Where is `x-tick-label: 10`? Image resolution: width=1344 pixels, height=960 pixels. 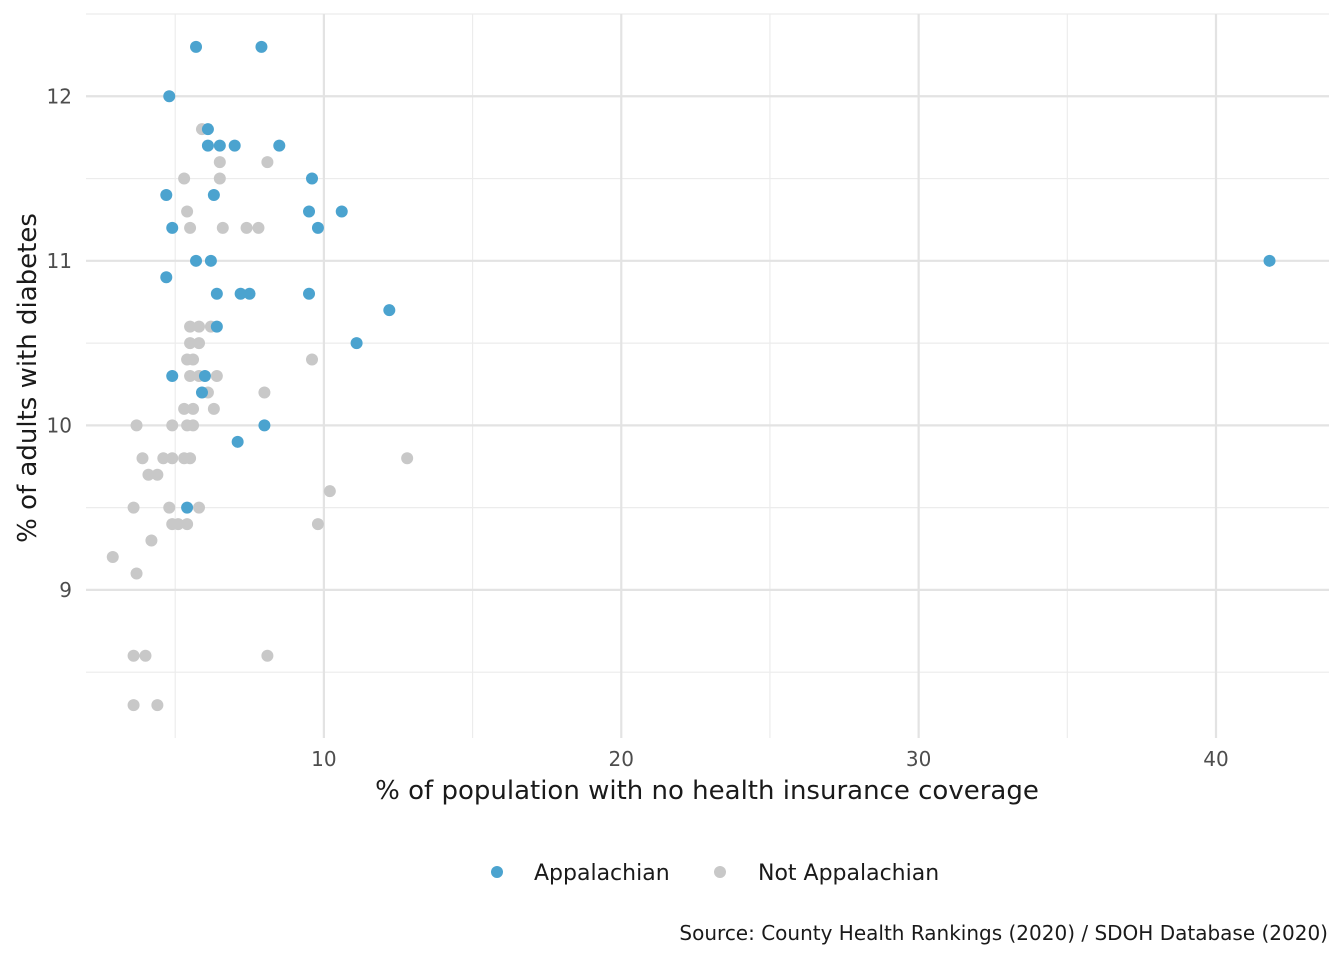 x-tick-label: 10 is located at coordinates (323, 759).